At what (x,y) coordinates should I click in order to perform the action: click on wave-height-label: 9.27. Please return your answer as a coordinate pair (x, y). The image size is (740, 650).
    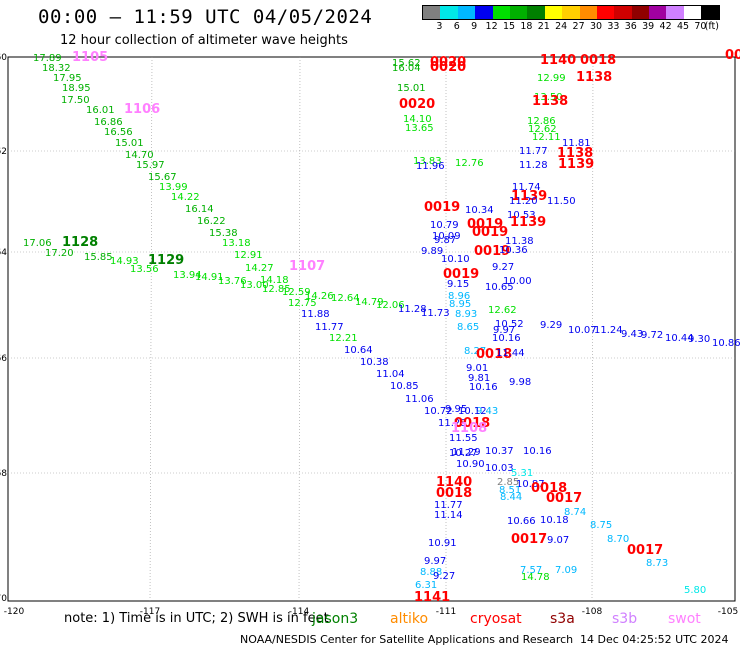
    Looking at the image, I should click on (503, 267).